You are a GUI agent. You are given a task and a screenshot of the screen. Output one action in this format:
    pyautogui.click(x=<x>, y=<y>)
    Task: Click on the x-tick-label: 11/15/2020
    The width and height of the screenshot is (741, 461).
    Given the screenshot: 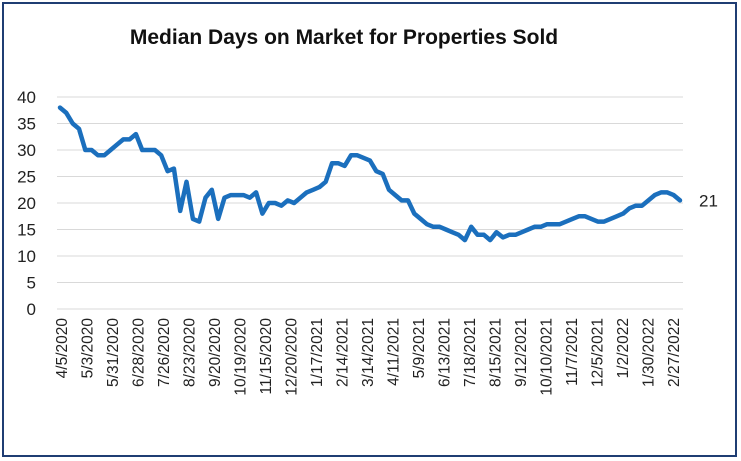 What is the action you would take?
    pyautogui.click(x=266, y=356)
    